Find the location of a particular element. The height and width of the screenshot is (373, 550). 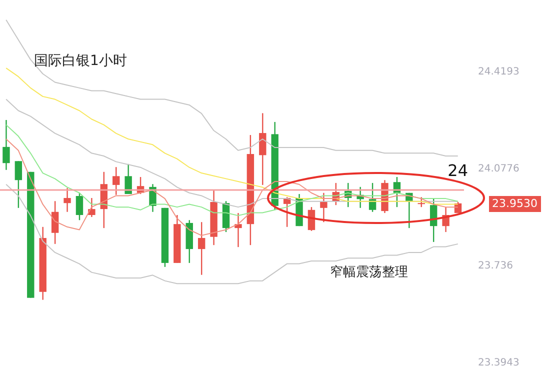

ref-line-label: 24 is located at coordinates (458, 170).